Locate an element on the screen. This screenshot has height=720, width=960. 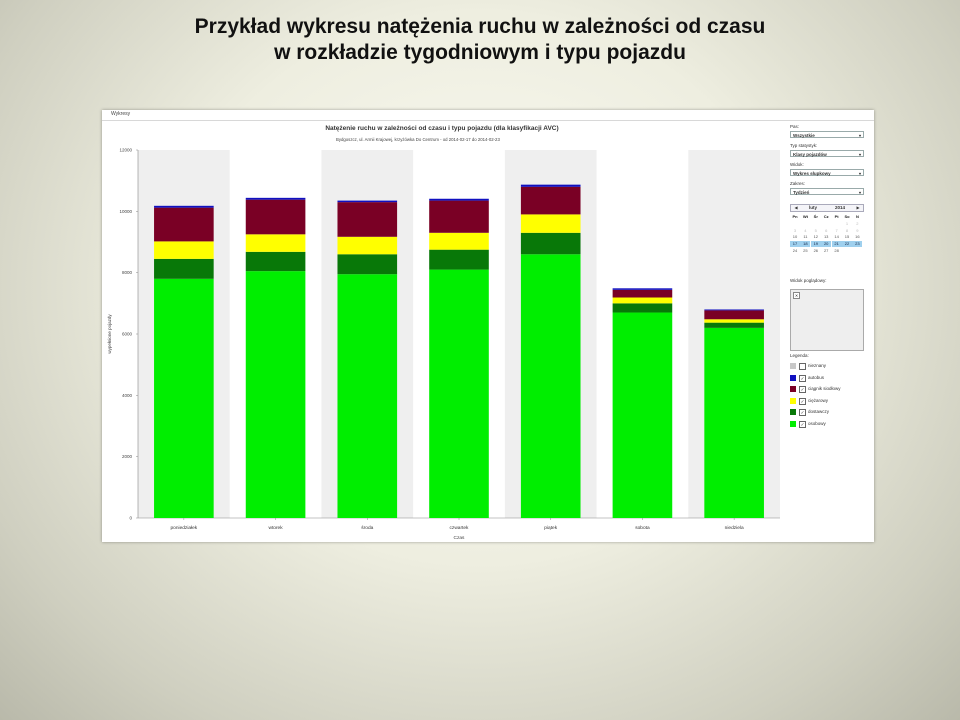
calendar-day: 22 is located at coordinates (847, 244).